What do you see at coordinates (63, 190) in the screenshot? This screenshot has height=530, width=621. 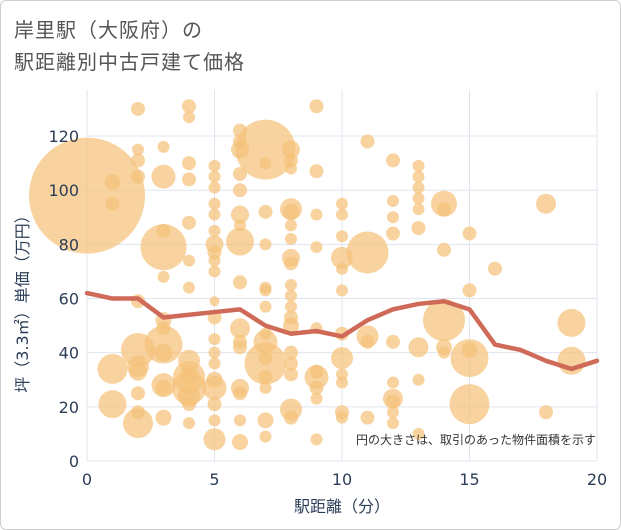 I see `y-tick-label: 100` at bounding box center [63, 190].